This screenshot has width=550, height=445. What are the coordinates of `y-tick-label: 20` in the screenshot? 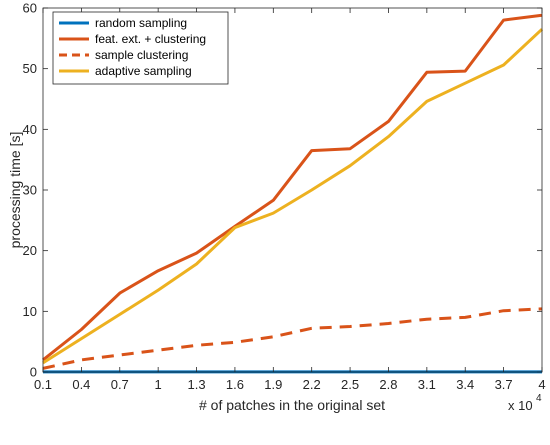 It's located at (30, 250).